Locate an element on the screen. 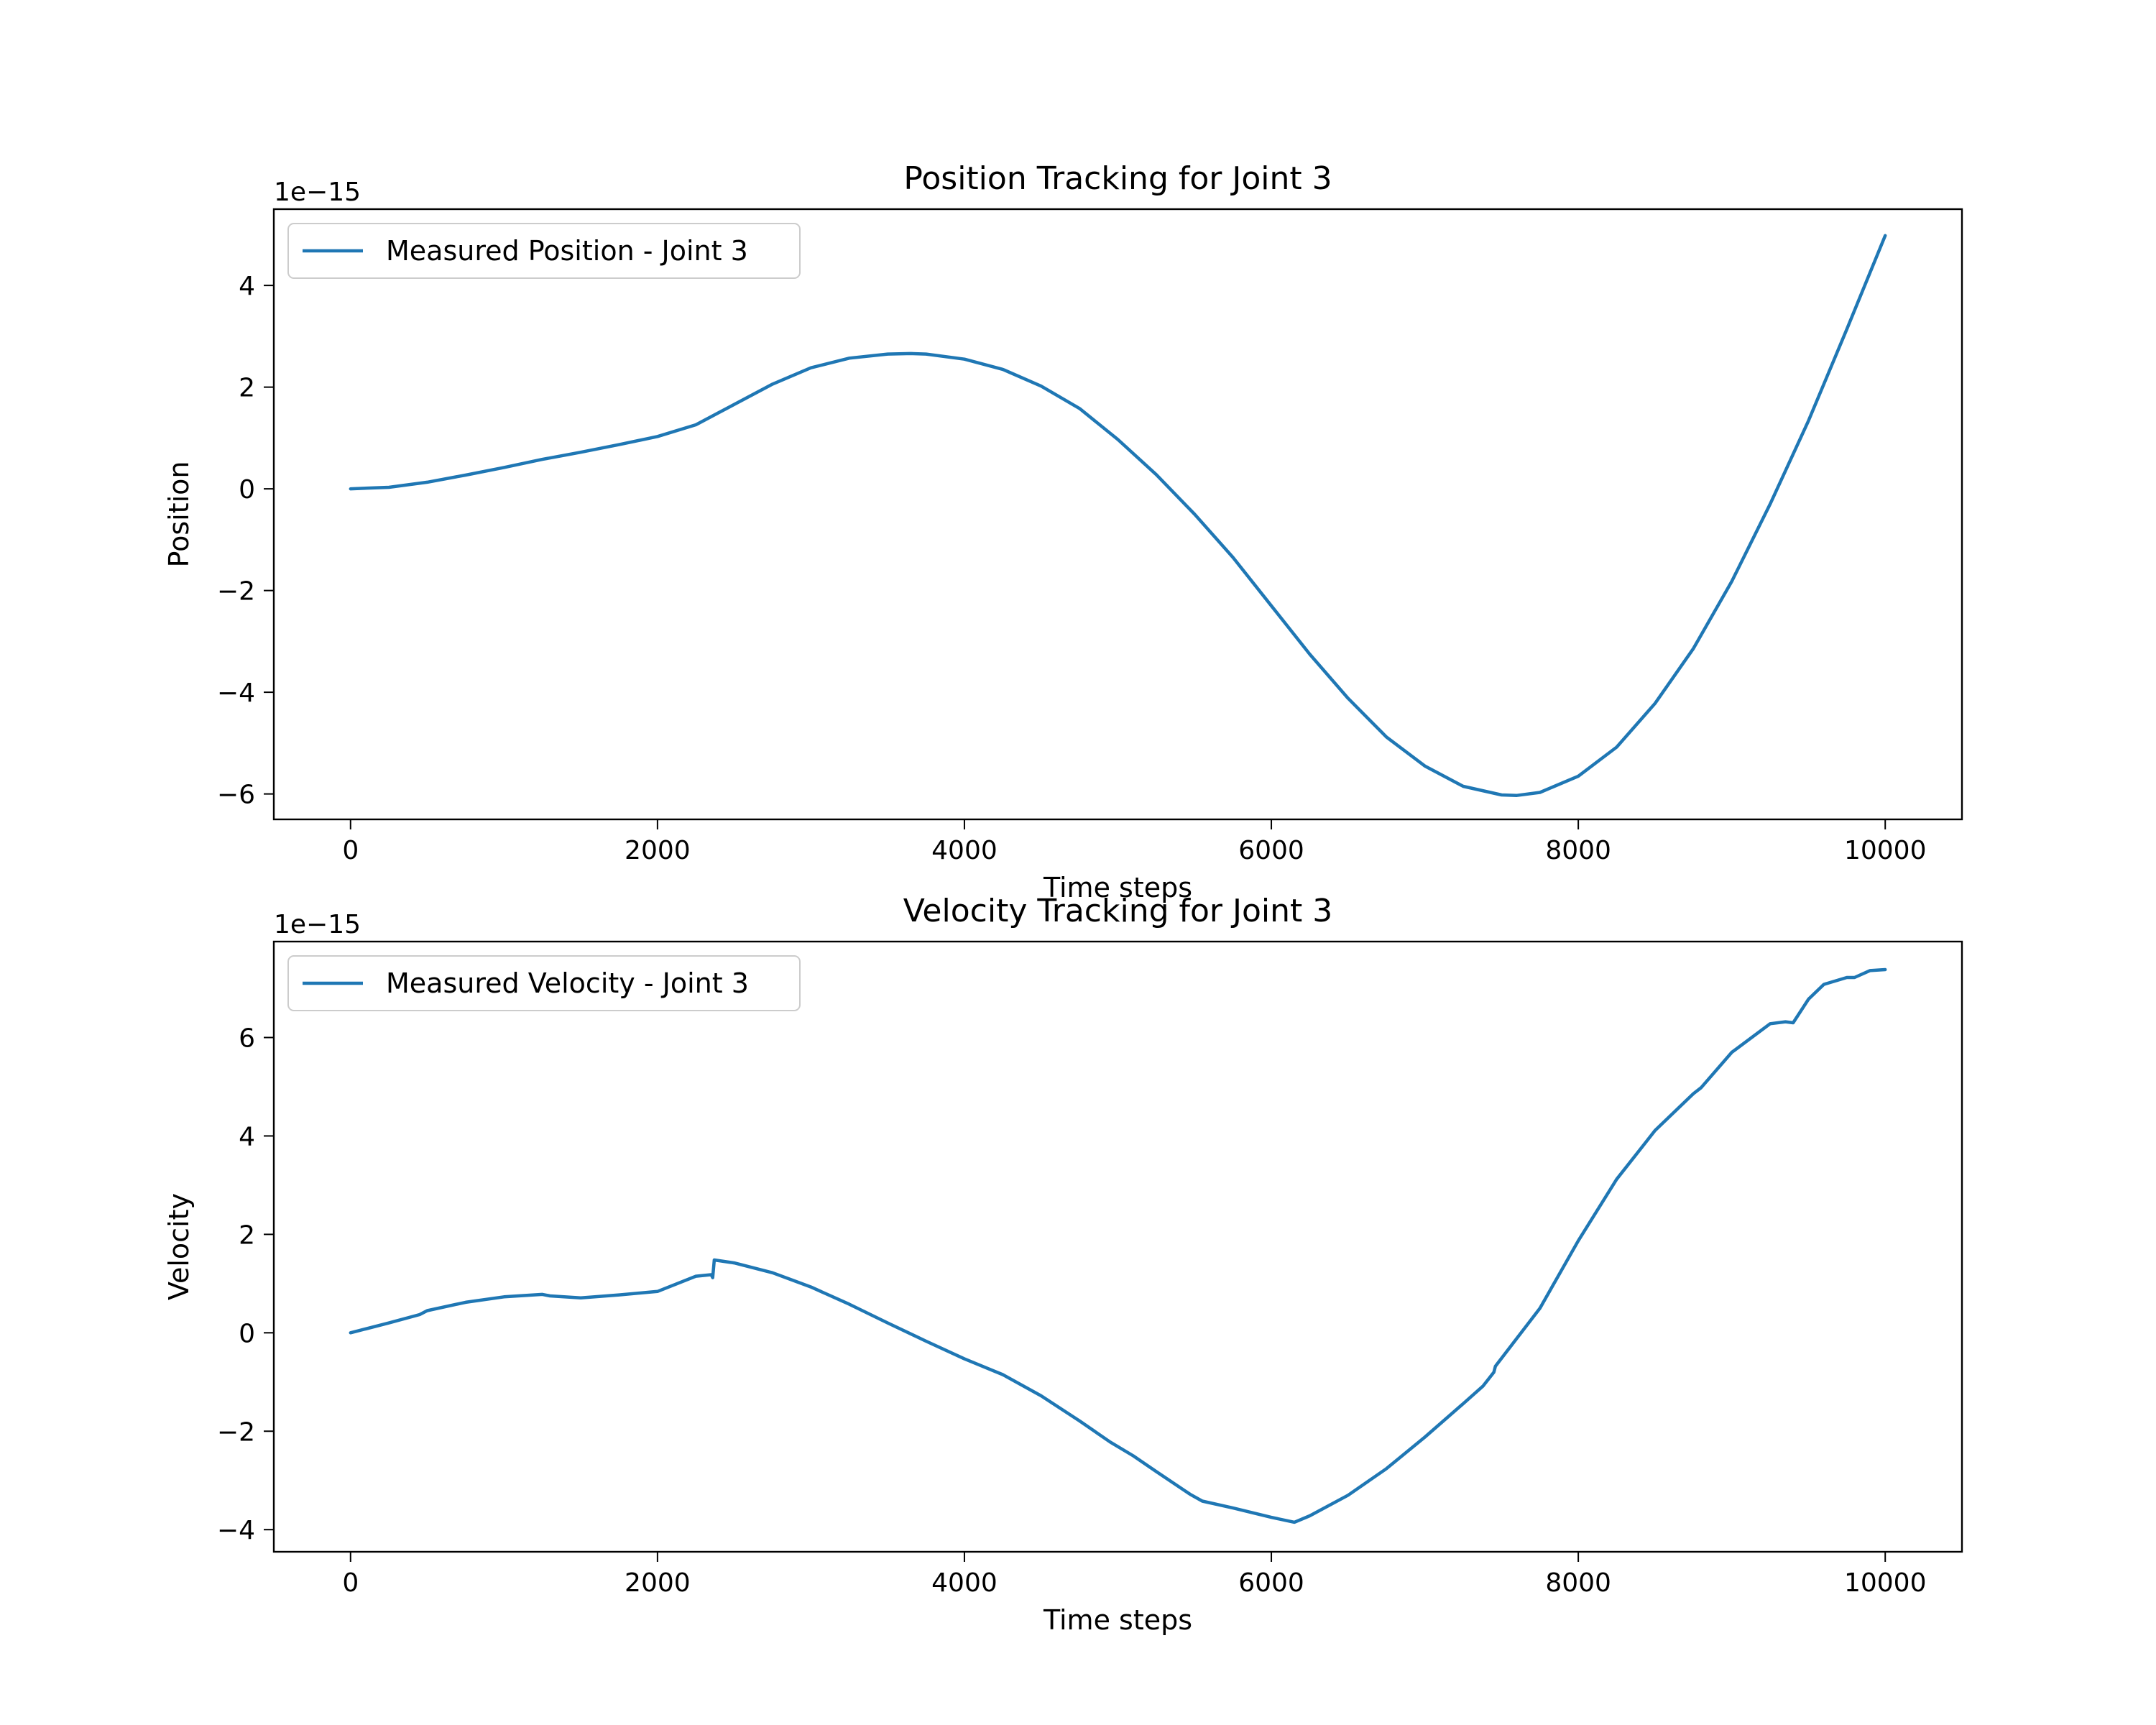  chart-title: Position Tracking for Joint 3 is located at coordinates (1117, 178).